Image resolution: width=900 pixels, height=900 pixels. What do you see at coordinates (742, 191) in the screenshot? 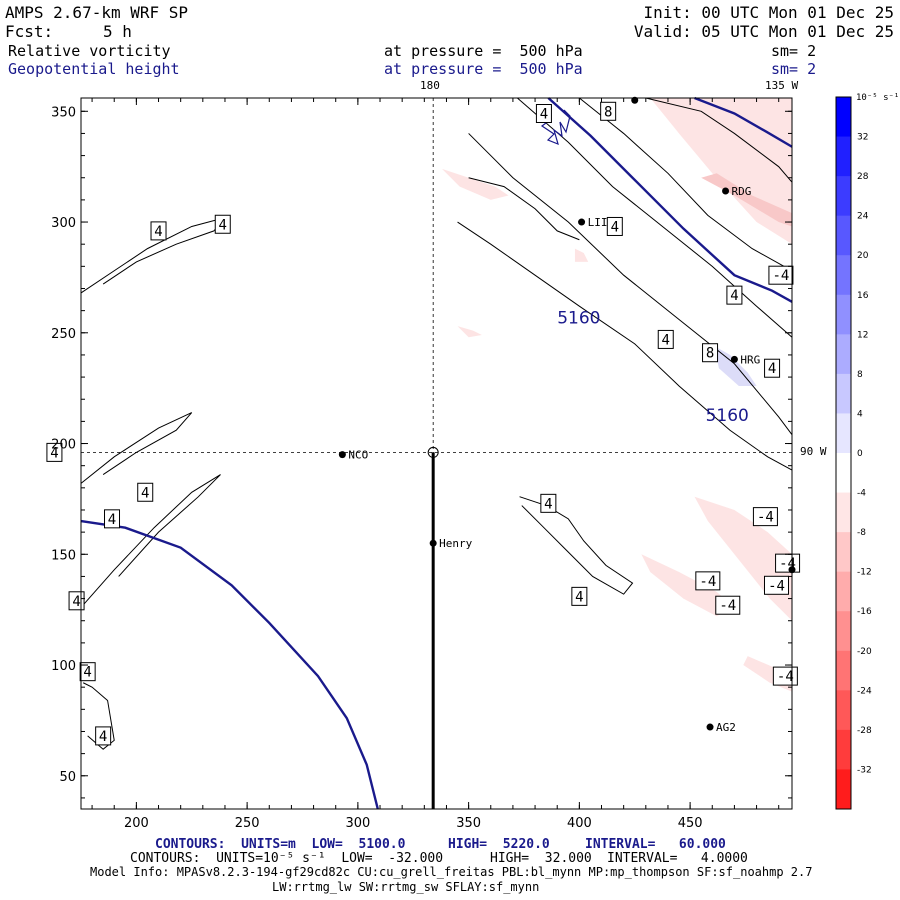
I see `station-label-rdg: RDG` at bounding box center [742, 191].